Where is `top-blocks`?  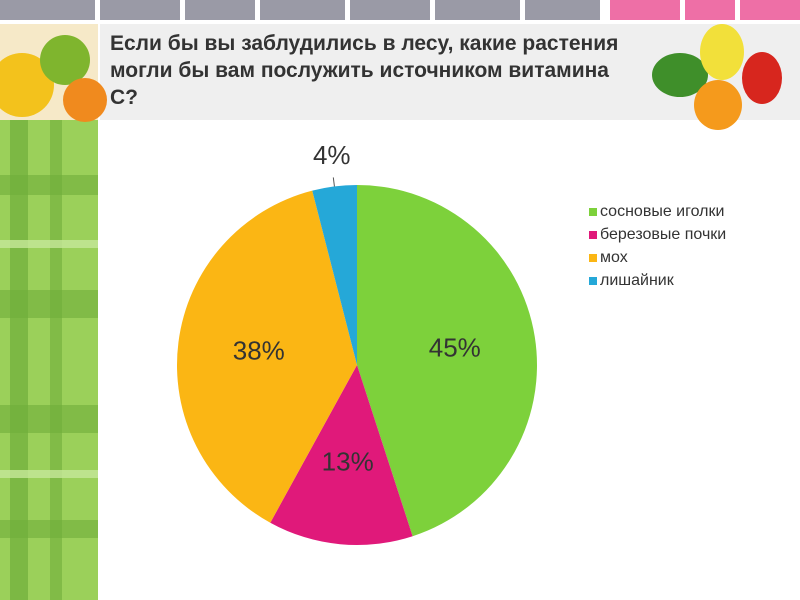 top-blocks is located at coordinates (300, 10).